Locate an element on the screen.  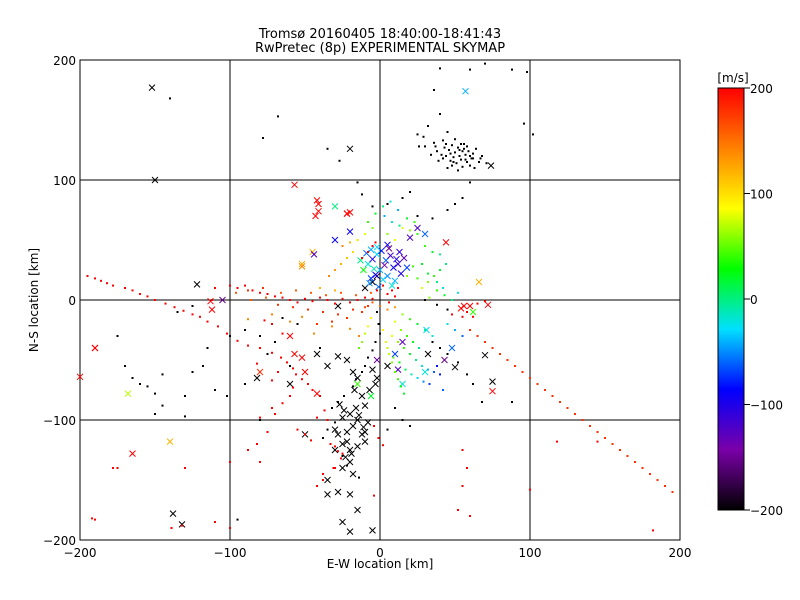
x-tick-label: 0 is located at coordinates (380, 553).